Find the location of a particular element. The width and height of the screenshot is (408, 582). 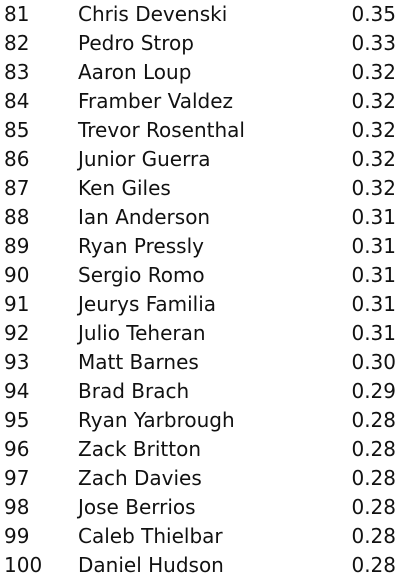

player-name-cell: Pedro Strop is located at coordinates (136, 43).